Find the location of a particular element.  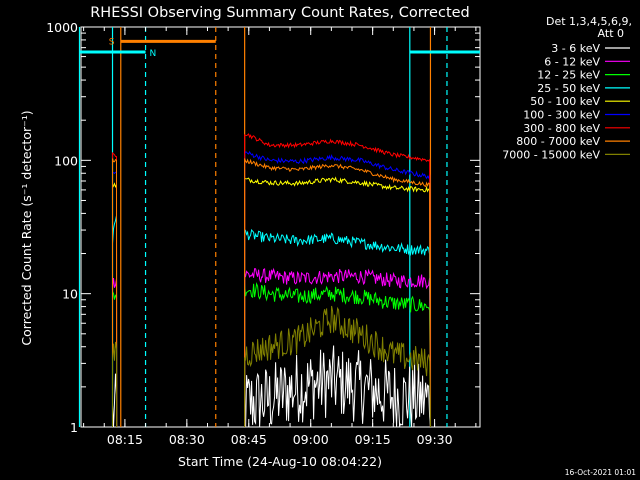

night-label: N is located at coordinates (153, 54).